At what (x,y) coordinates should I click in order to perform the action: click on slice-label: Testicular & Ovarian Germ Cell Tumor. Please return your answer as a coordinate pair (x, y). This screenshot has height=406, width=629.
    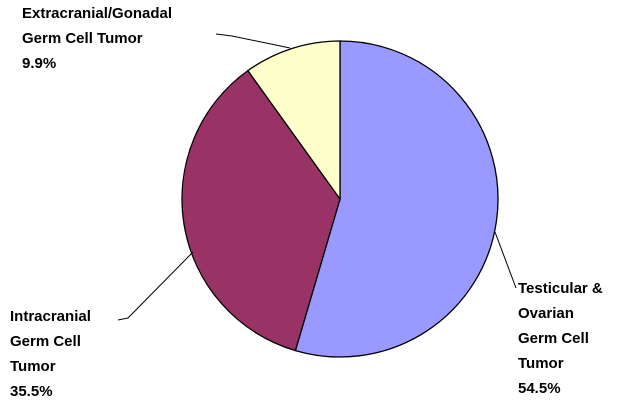
    Looking at the image, I should click on (560, 326).